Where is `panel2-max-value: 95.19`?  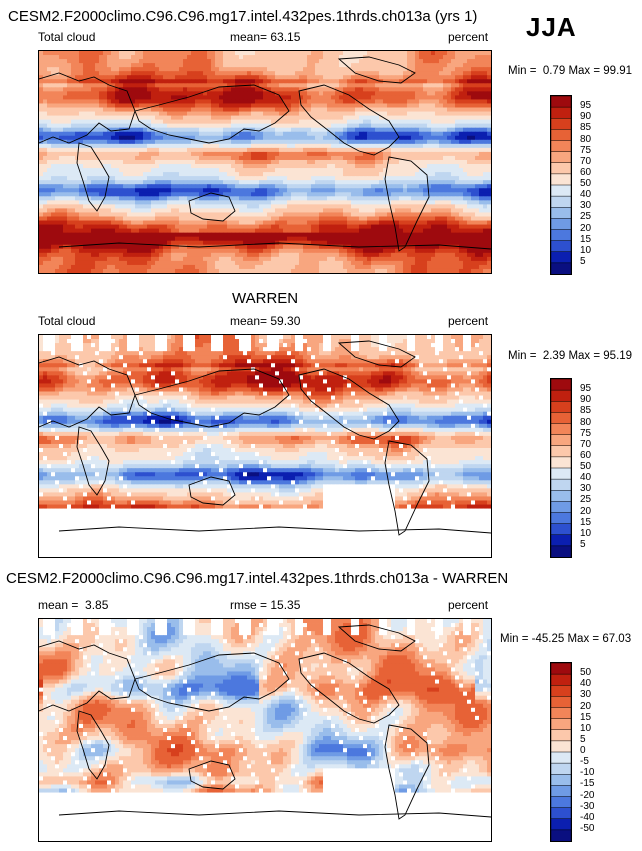 panel2-max-value: 95.19 is located at coordinates (618, 356).